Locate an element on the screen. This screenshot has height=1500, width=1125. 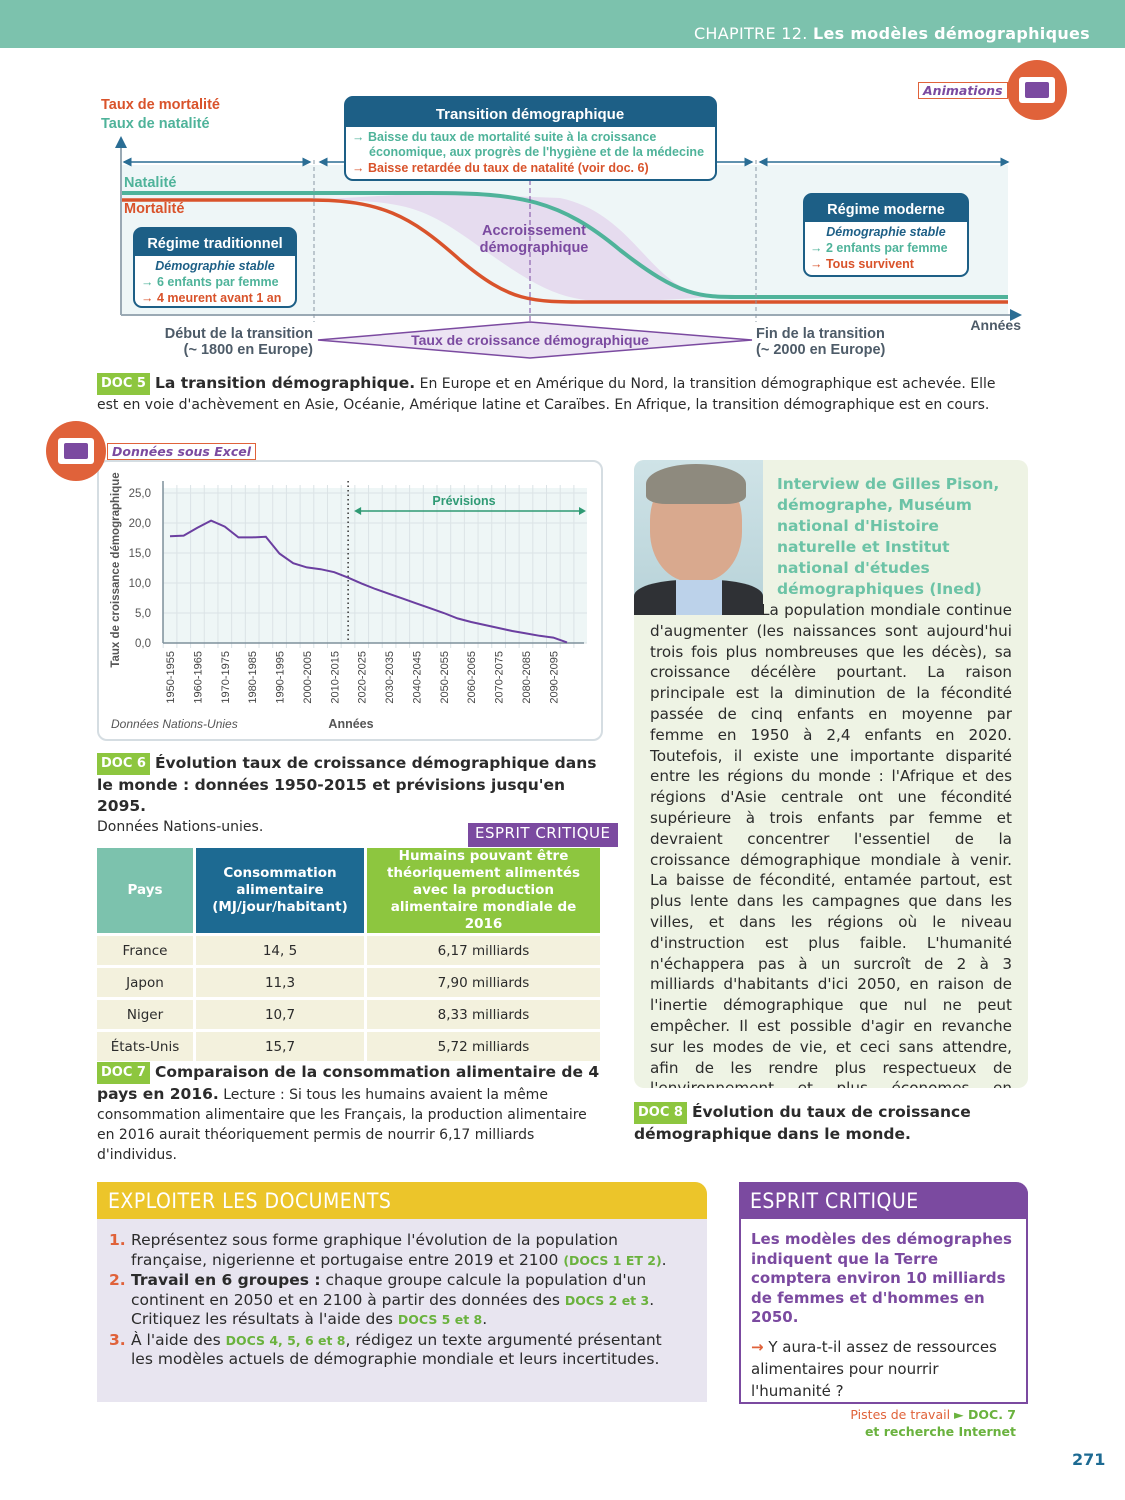
x-tick-label: 2090-2095 is located at coordinates (554, 677).